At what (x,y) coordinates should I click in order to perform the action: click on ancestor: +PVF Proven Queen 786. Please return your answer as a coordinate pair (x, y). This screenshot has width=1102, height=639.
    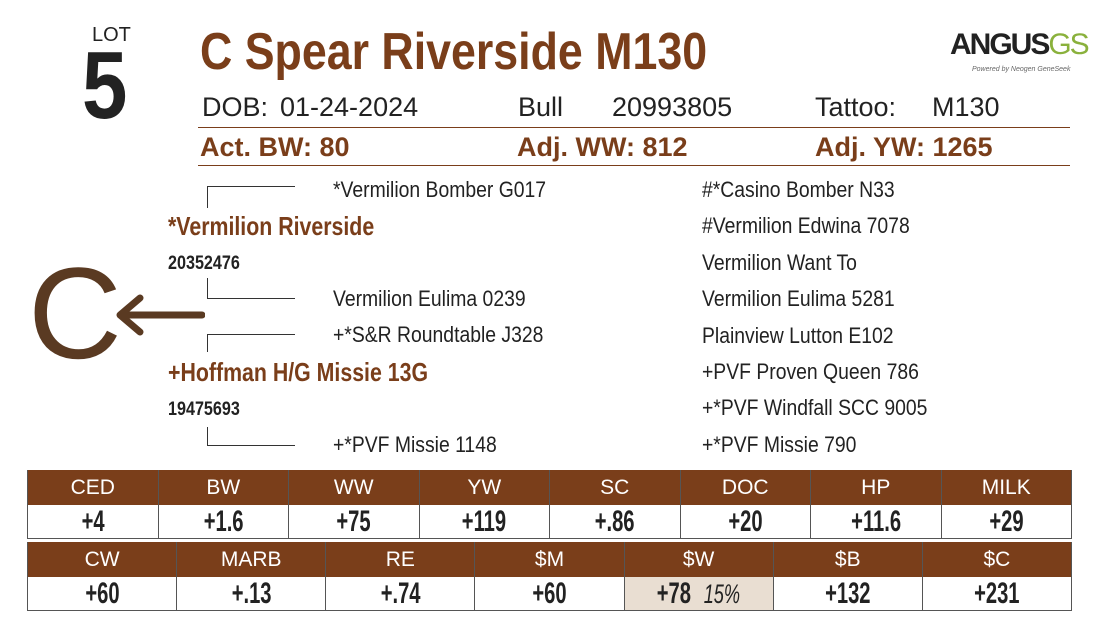
    Looking at the image, I should click on (810, 371).